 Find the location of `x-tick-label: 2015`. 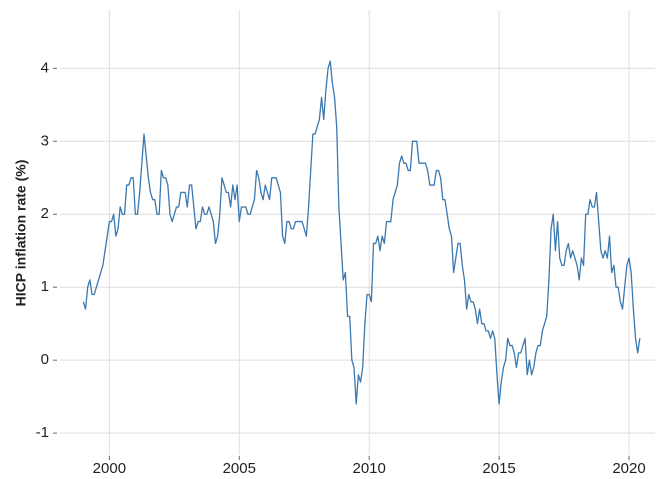

x-tick-label: 2015 is located at coordinates (498, 468).